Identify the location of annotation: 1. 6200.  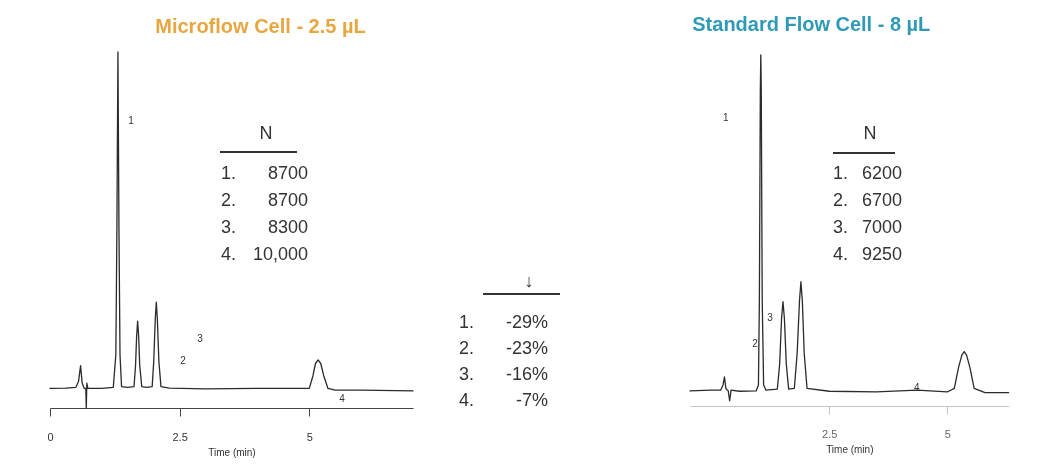
(867, 173).